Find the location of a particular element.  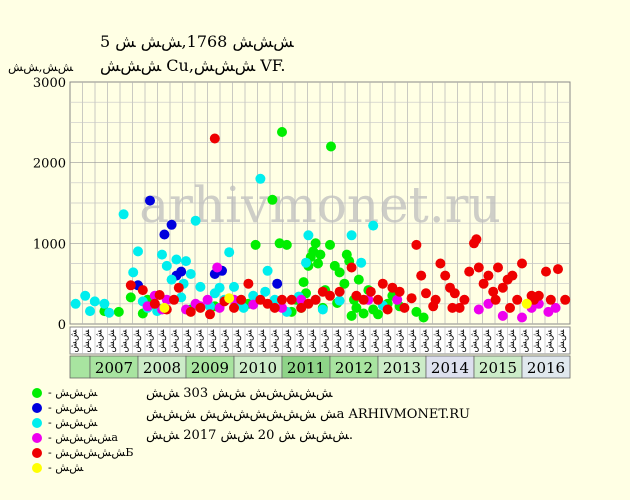

year-label: 2007 is located at coordinates (114, 368).